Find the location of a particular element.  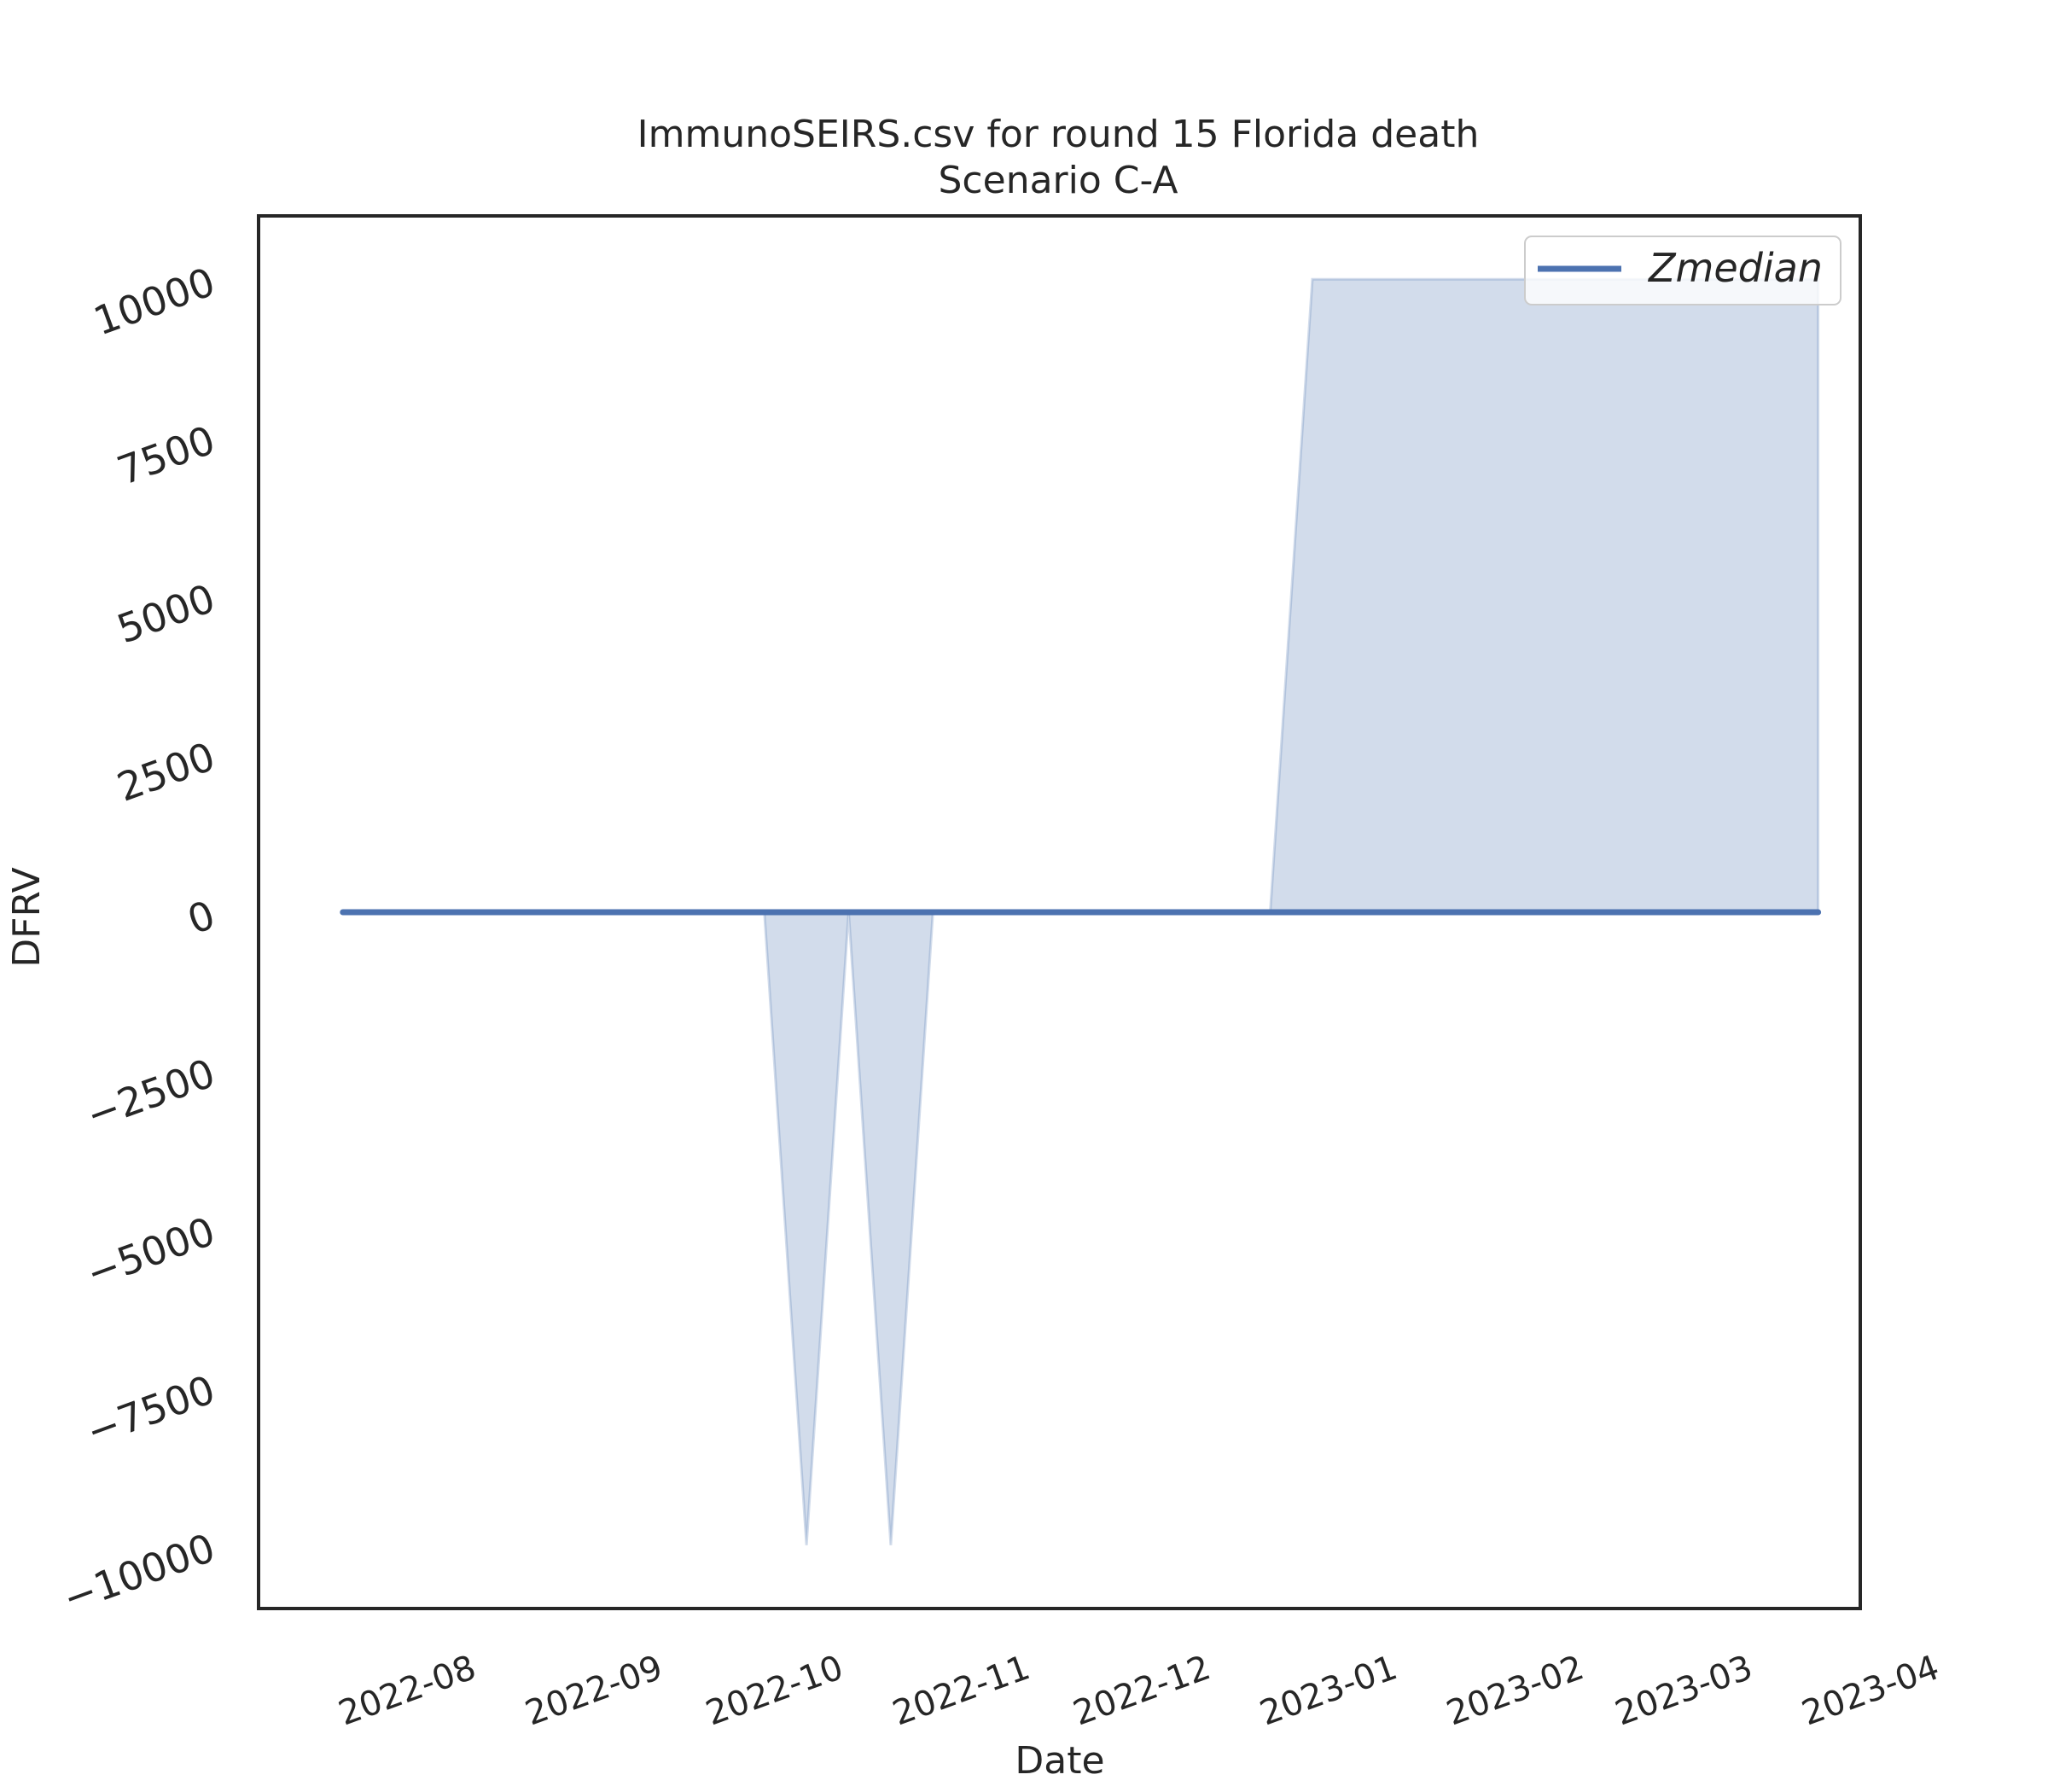

legend: Zmedian is located at coordinates (1682, 270).